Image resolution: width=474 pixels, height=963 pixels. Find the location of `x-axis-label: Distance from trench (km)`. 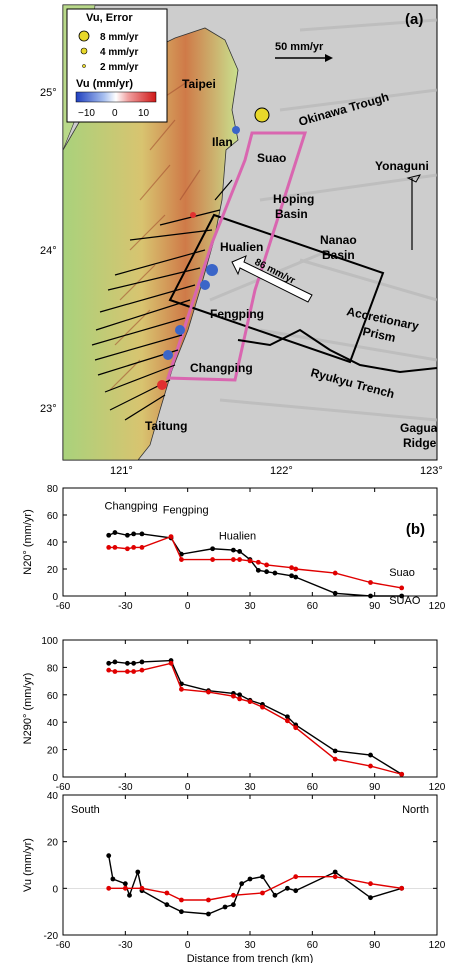

x-axis-label: Distance from trench (km) is located at coordinates (250, 958).